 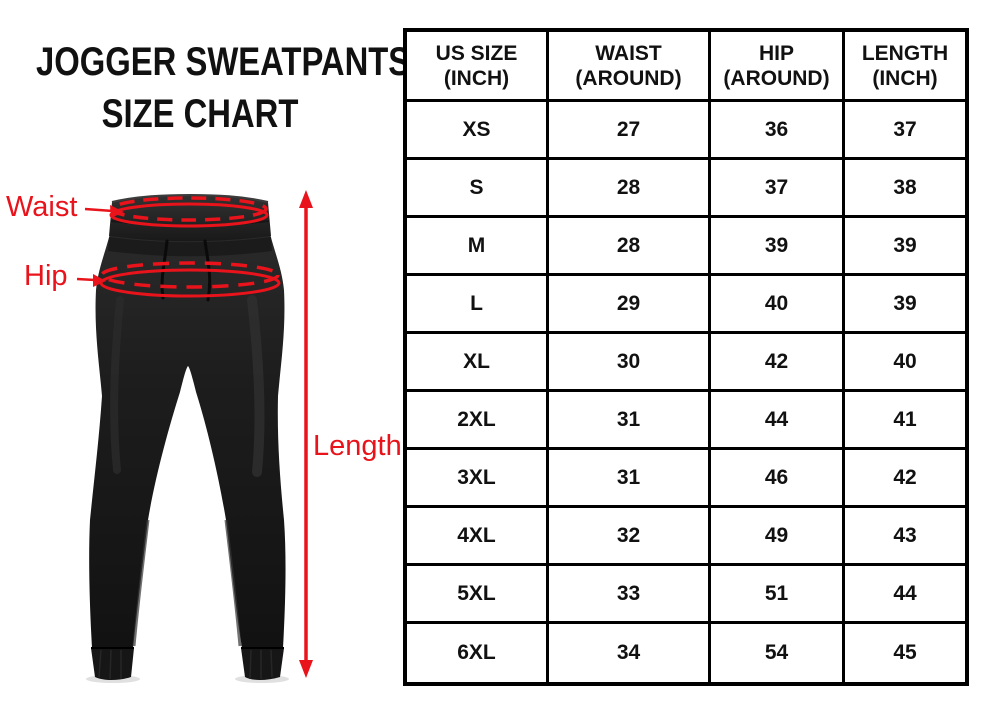 I want to click on page-title-line1: JOGGER SWEATPANTS, so click(x=223, y=62).